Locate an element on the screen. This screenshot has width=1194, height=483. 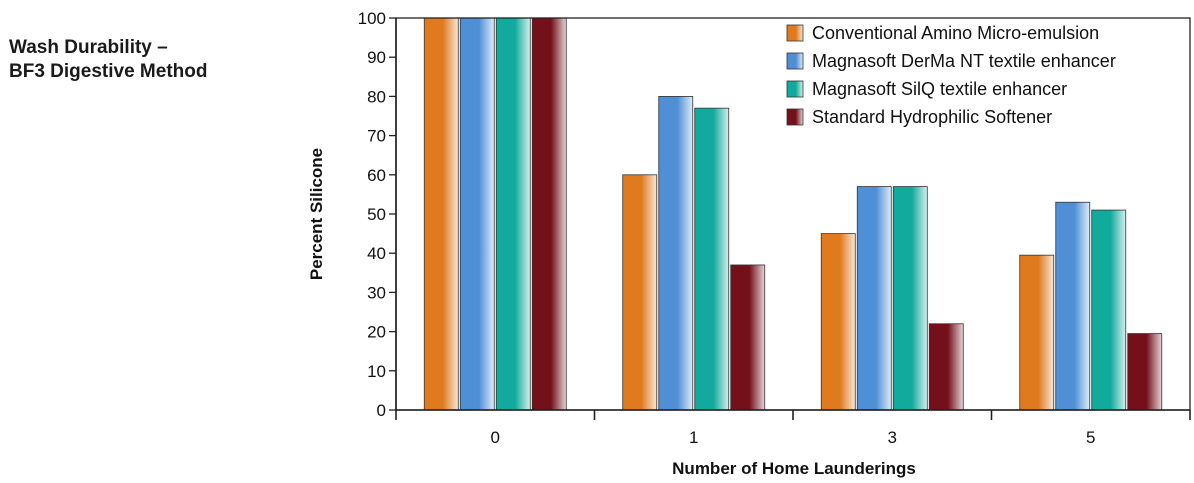
y-tick-label: 20 is located at coordinates (376, 332).